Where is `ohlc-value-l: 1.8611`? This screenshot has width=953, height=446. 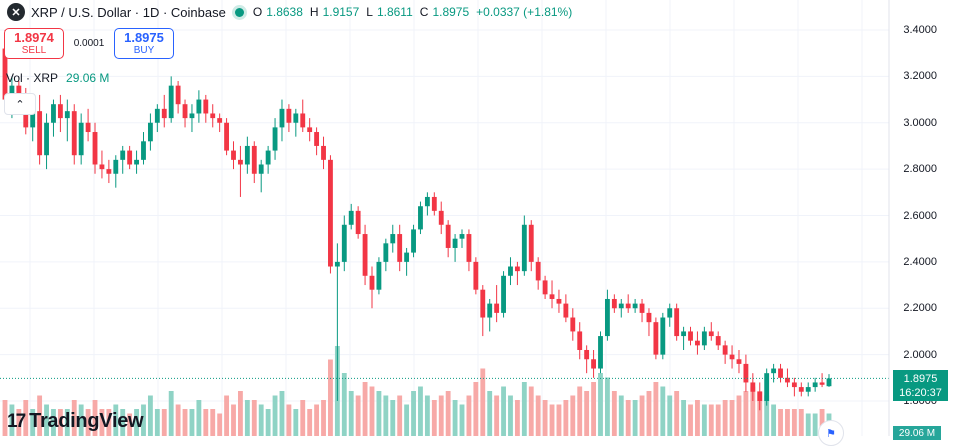 ohlc-value-l: 1.8611 is located at coordinates (394, 12).